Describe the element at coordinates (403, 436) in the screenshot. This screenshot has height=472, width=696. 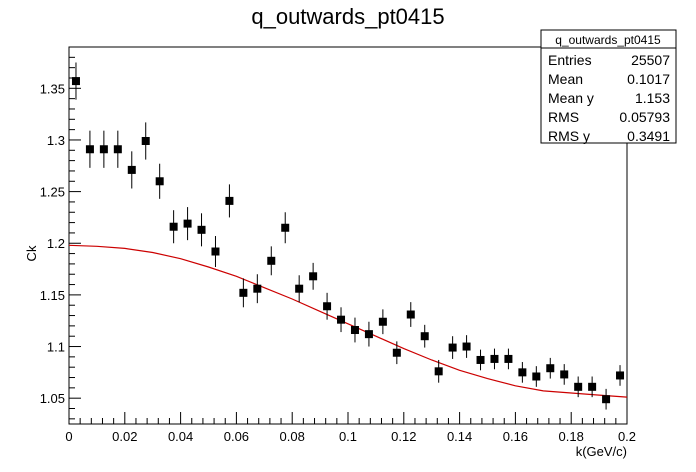
I see `x-tick-label: 0.12` at that location.